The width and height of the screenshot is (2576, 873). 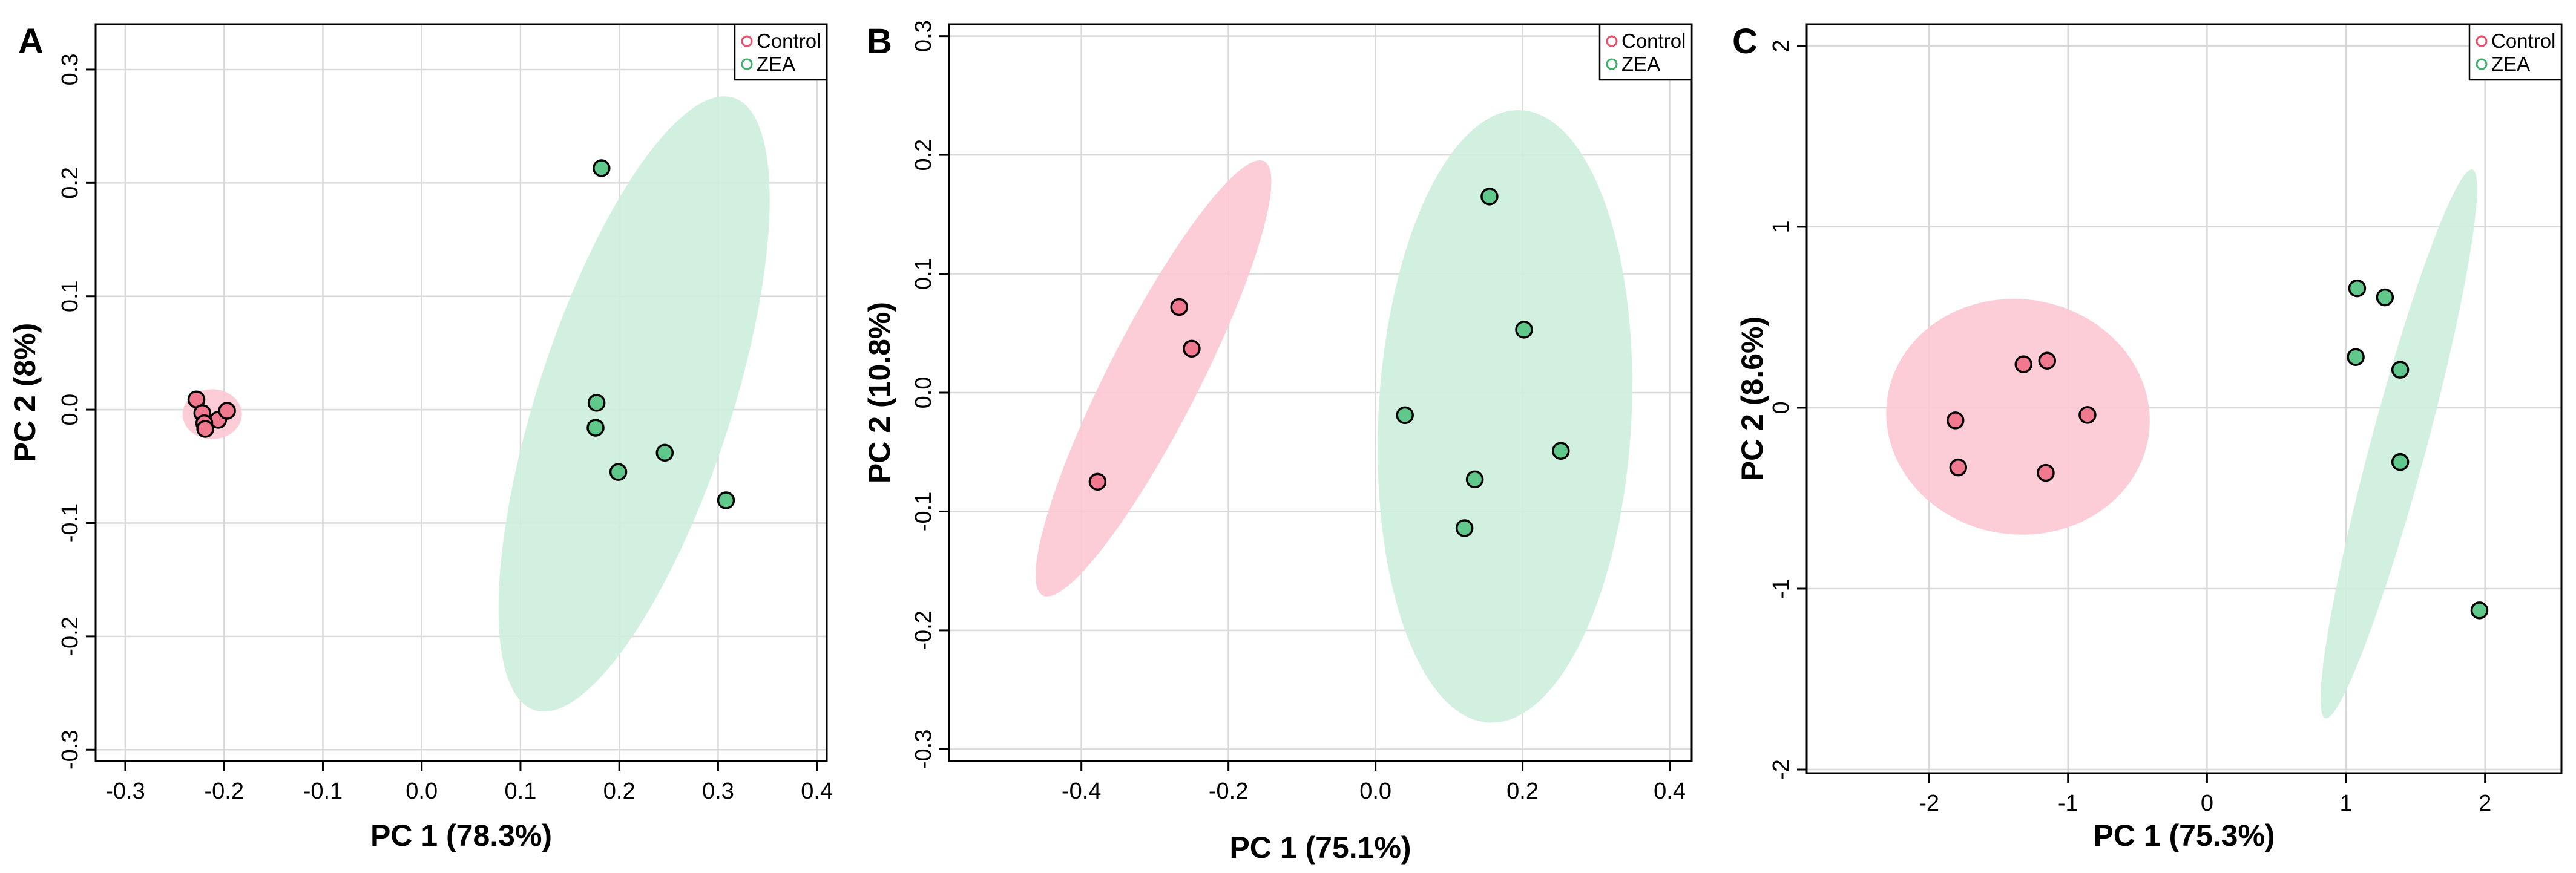 I want to click on panel-label: B, so click(x=880, y=41).